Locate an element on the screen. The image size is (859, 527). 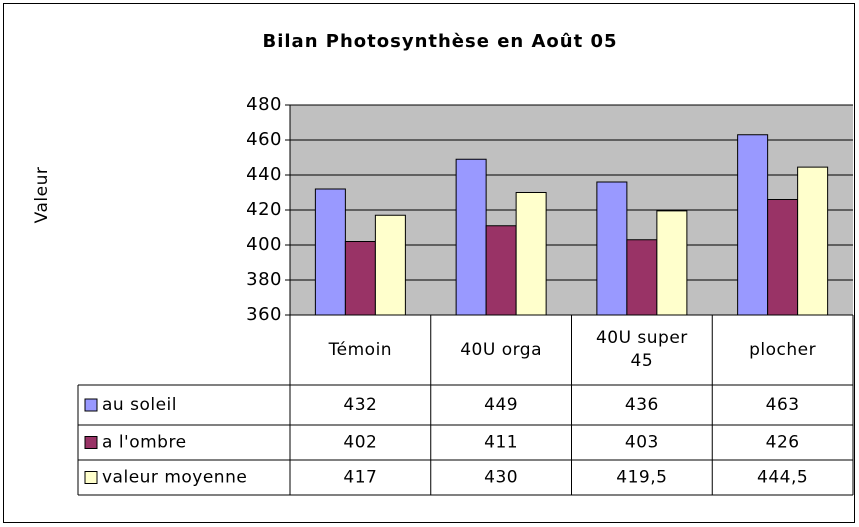
table-value: 436 is located at coordinates (642, 405).